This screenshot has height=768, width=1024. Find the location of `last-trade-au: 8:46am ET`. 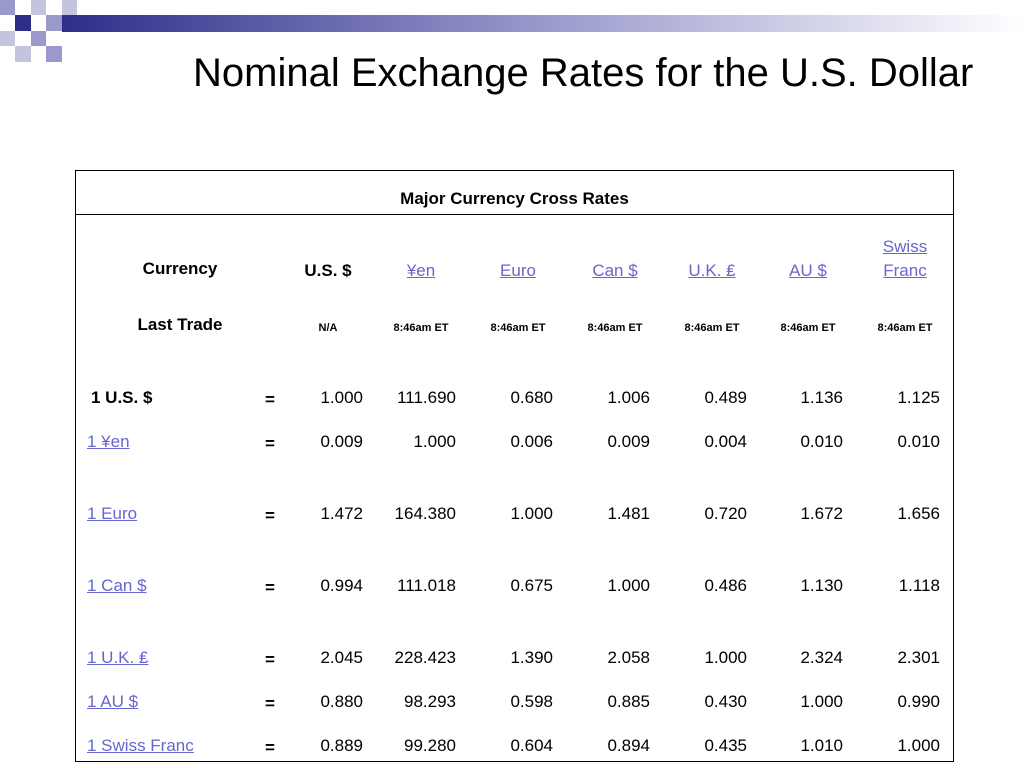

last-trade-au: 8:46am ET is located at coordinates (808, 328).